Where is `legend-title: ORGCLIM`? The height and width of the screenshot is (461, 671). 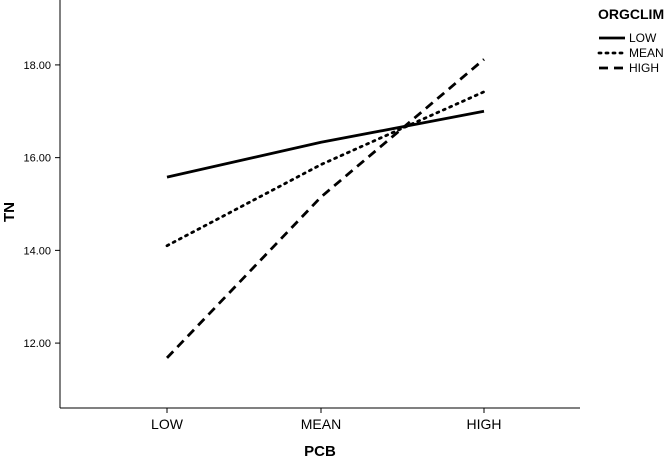
legend-title: ORGCLIM is located at coordinates (631, 14).